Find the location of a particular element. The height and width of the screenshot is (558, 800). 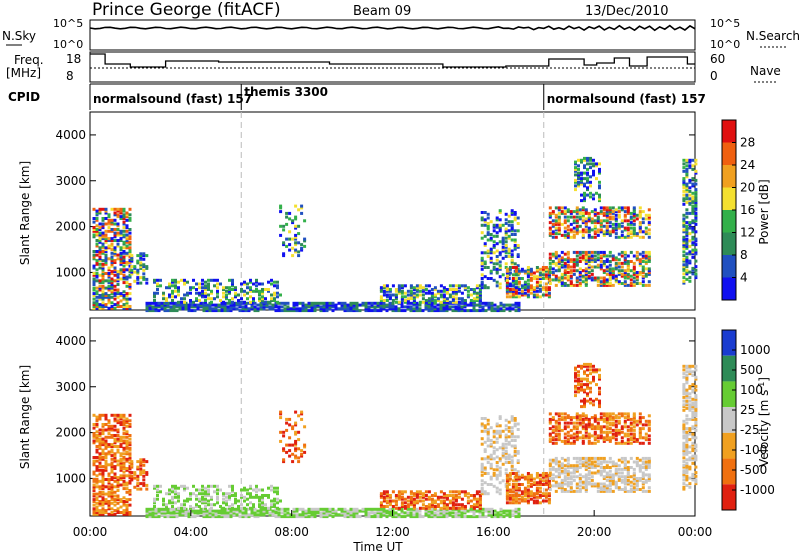

y-tick-label: 2000 is located at coordinates (70, 433).